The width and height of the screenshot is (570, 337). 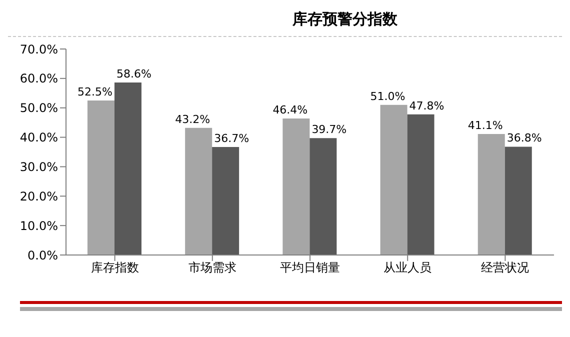 I want to click on y-tick-label: 10.0%, so click(x=39, y=225).